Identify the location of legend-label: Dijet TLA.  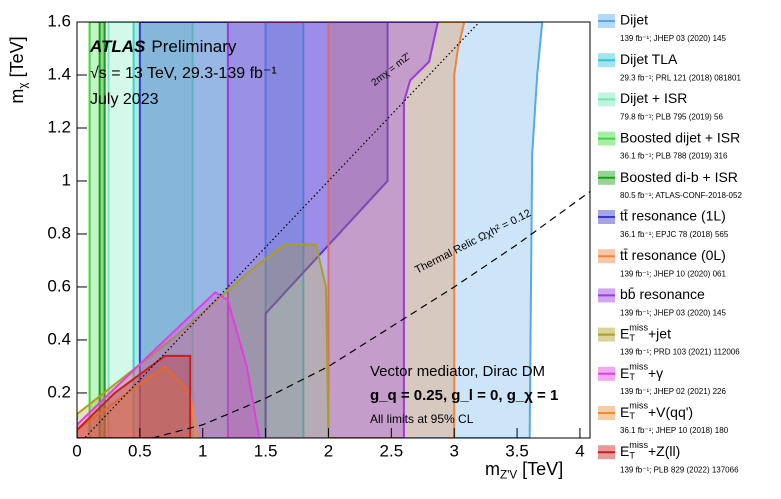
(649, 59).